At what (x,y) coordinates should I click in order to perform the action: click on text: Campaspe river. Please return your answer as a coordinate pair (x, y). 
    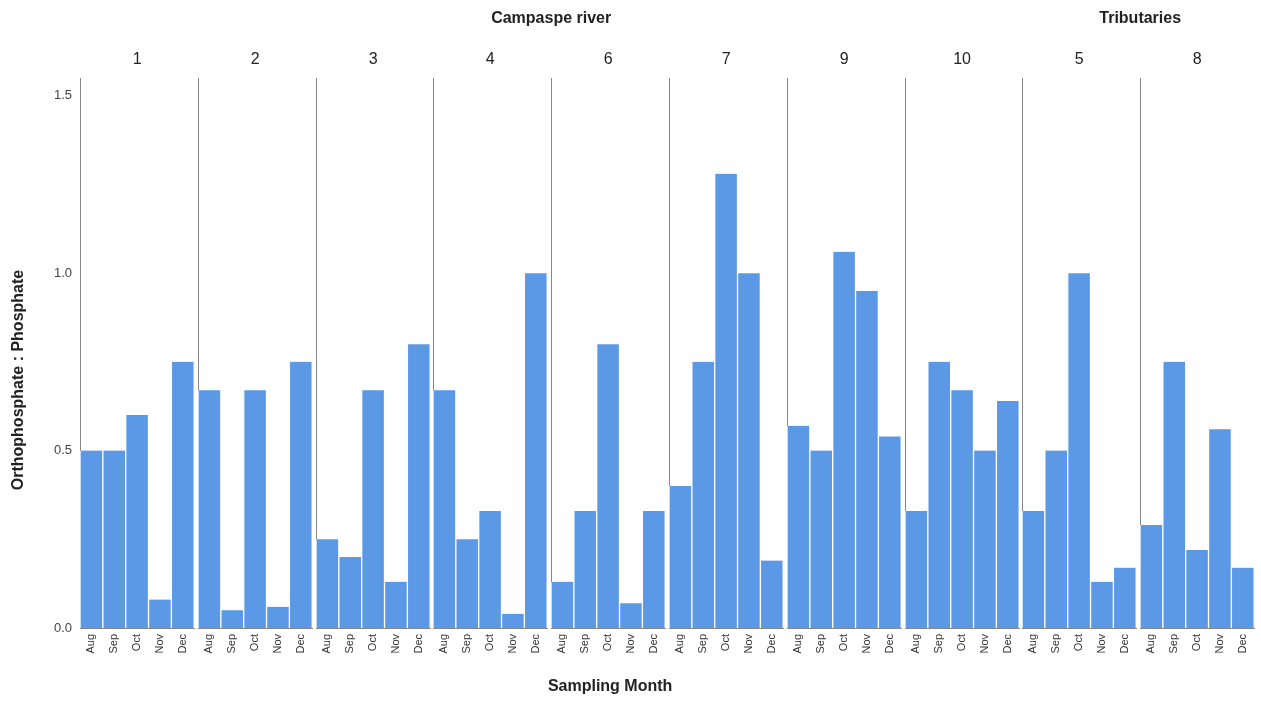
    Looking at the image, I should click on (551, 18).